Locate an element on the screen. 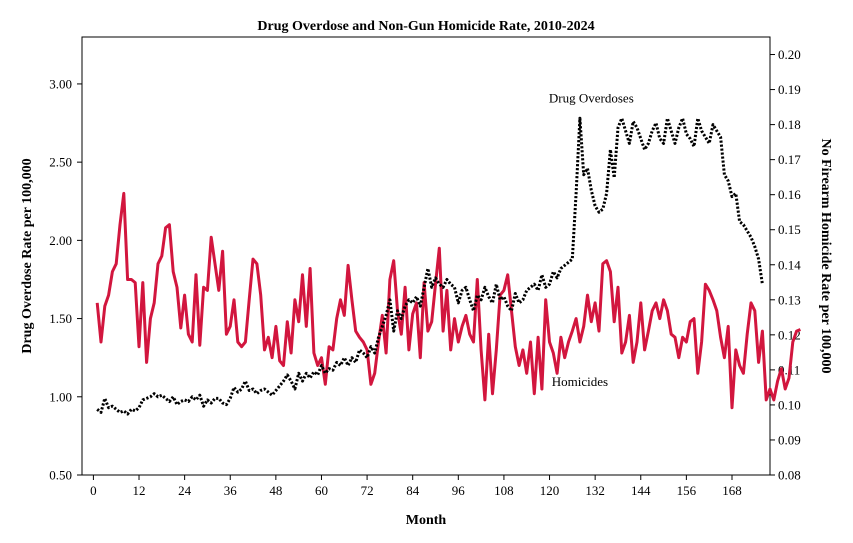 This screenshot has width=853, height=543. x-tick-label: 24 is located at coordinates (185, 490).